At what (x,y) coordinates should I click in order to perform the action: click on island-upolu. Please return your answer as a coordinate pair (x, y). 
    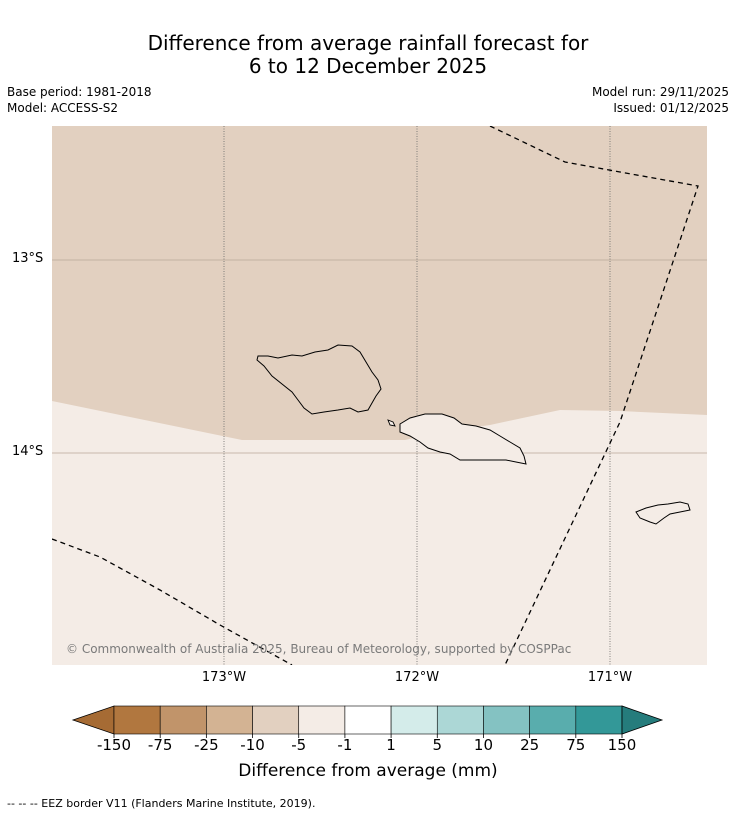
    Looking at the image, I should click on (463, 439).